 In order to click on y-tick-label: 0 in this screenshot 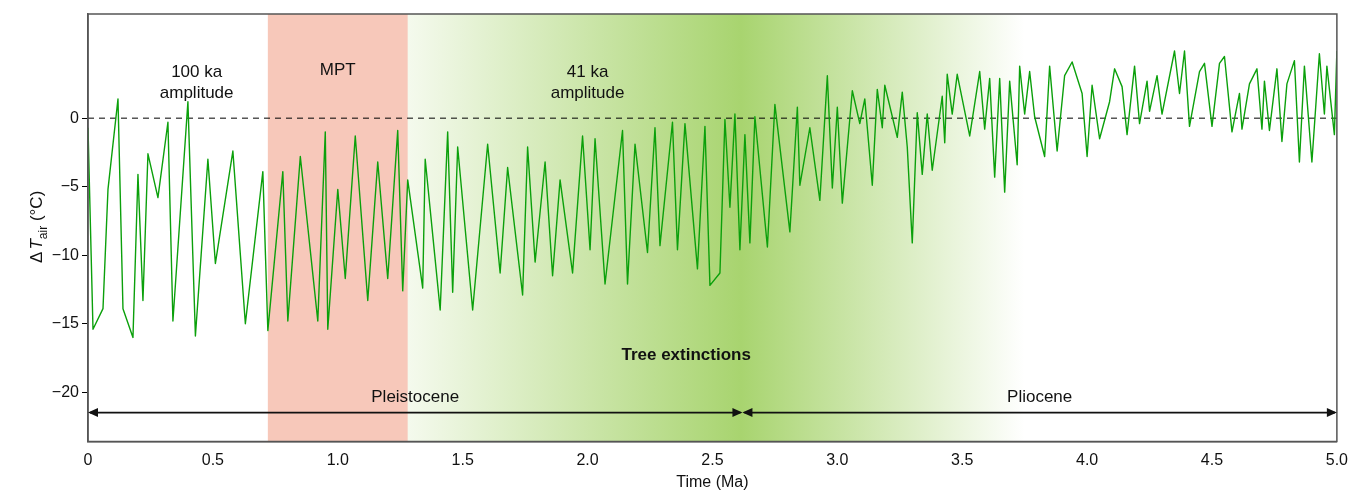, I will do `click(75, 117)`.